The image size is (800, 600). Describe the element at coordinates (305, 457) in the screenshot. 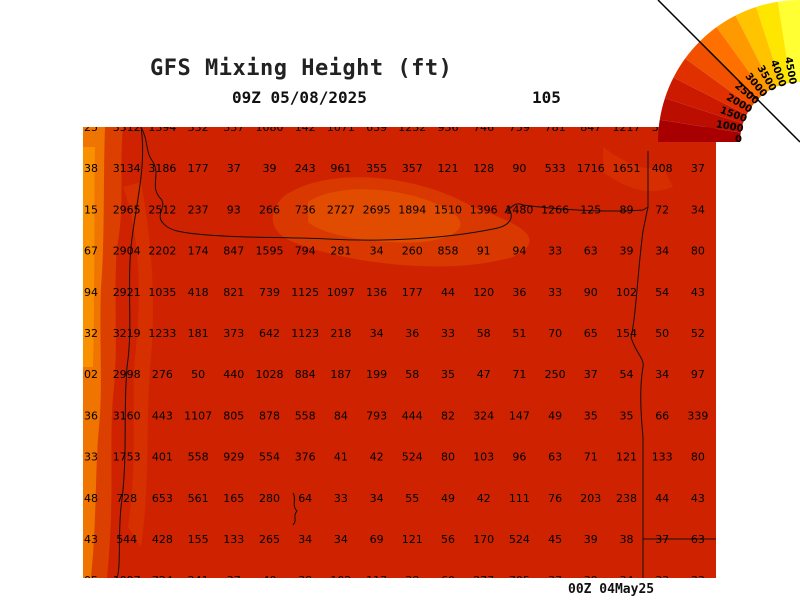

I see `station-value: 376` at that location.